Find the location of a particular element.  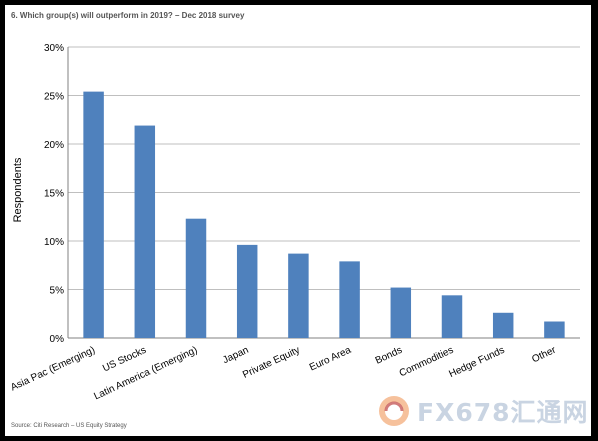

y-tick-labels: 0% 5% 10% 15% 20% 25% 30% is located at coordinates (54, 194).